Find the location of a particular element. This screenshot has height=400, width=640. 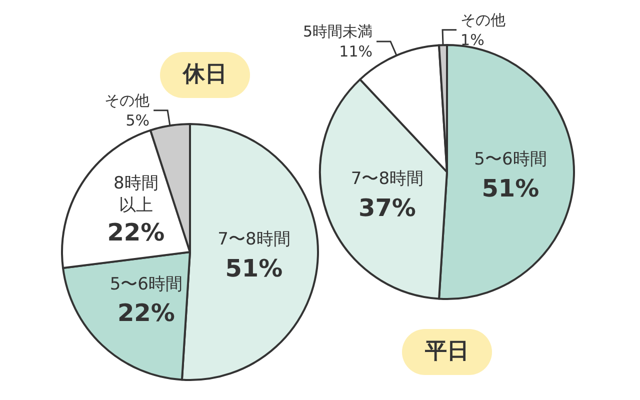

data-label: 1% is located at coordinates (472, 39).